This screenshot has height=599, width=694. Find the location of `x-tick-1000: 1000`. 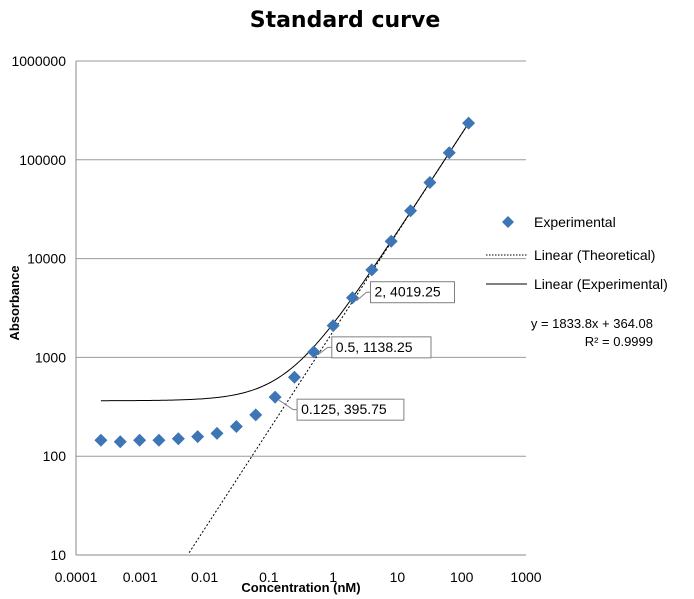

x-tick-1000: 1000 is located at coordinates (525, 577).